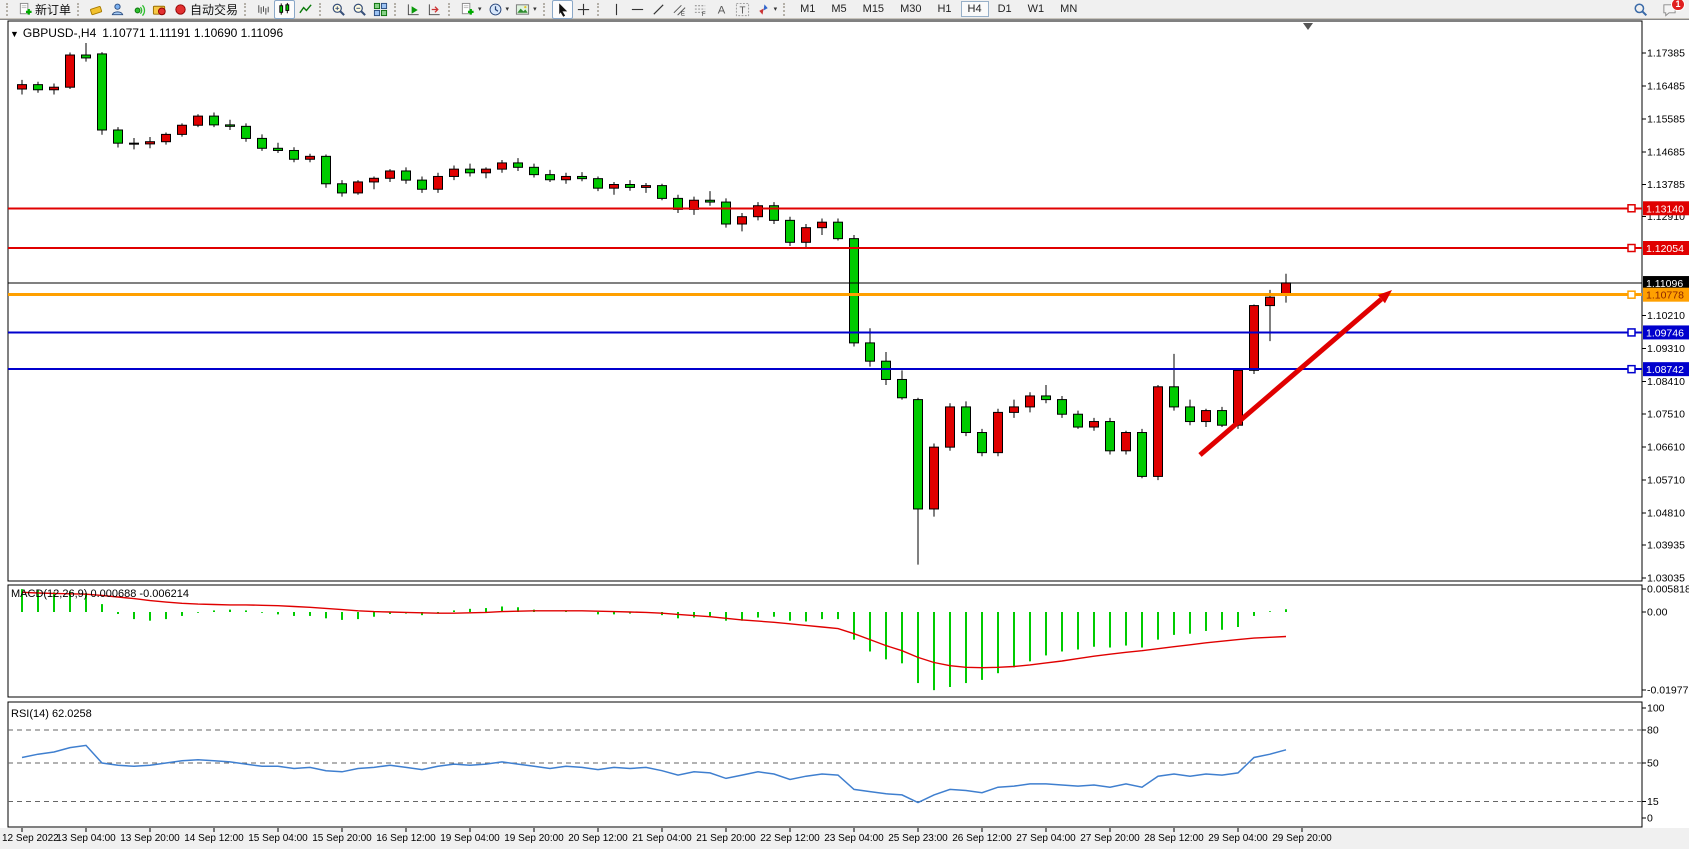 This screenshot has height=849, width=1689. I want to click on macd-values: 0.000688 -0.006214, so click(139, 594).